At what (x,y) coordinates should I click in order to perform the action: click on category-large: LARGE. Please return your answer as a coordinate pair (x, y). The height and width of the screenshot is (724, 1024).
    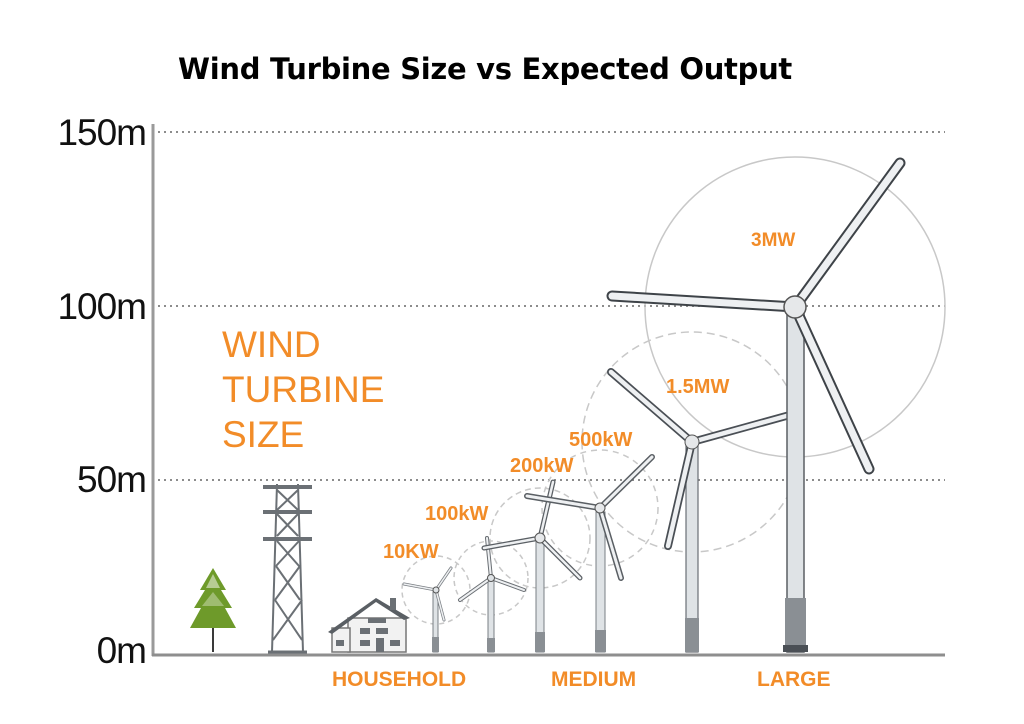
    Looking at the image, I should click on (794, 679).